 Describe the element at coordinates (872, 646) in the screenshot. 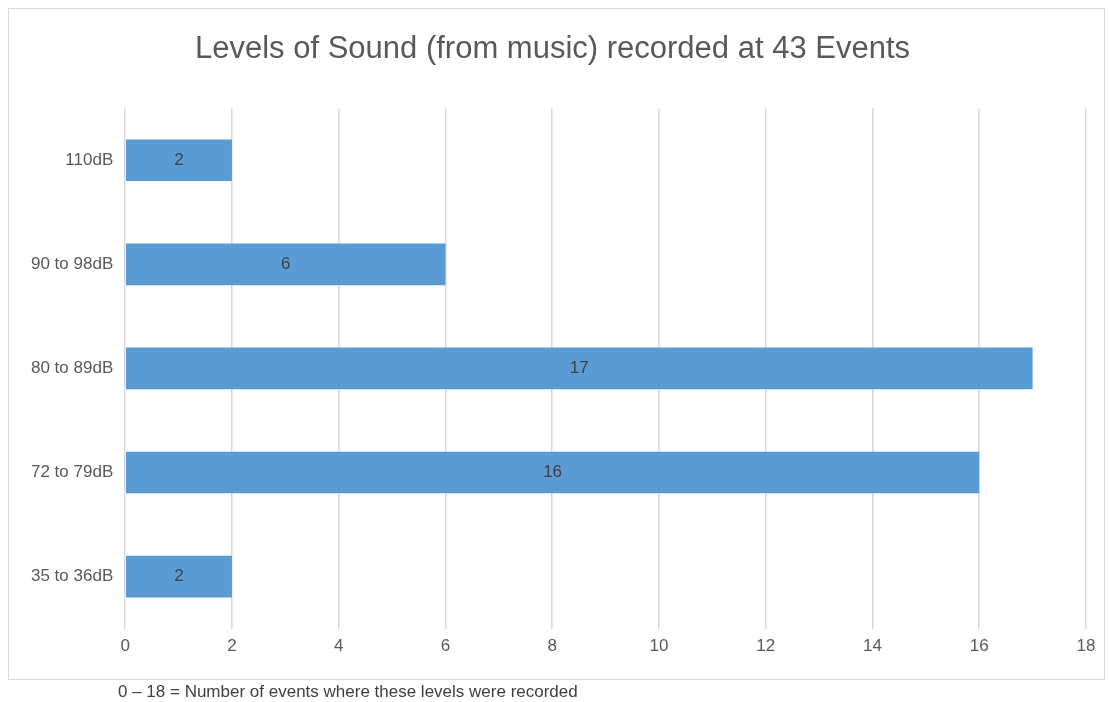

I see `x-tick-label: 14` at that location.